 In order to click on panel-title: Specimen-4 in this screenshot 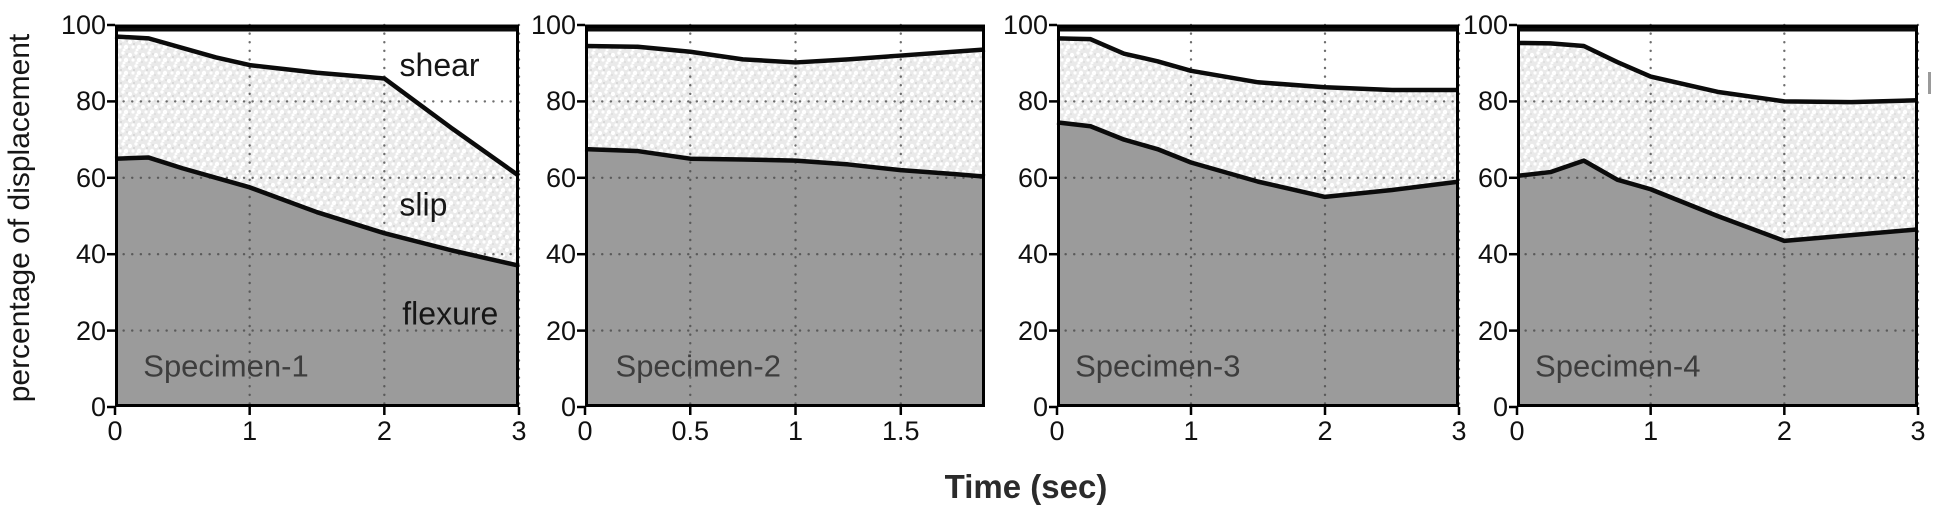, I will do `click(1617, 365)`.